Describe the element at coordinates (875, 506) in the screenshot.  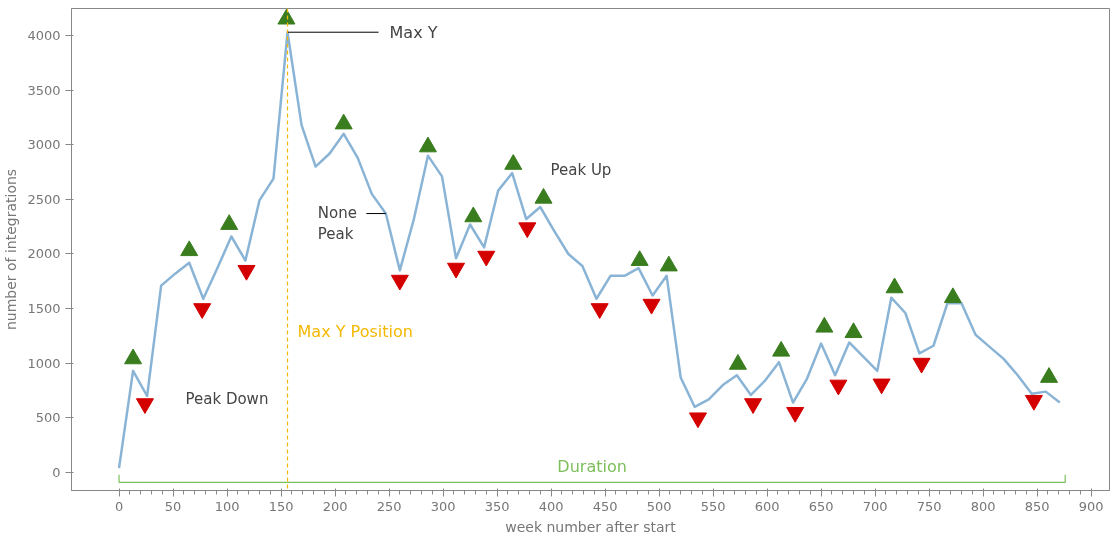
I see `x-tick-label: 700` at that location.